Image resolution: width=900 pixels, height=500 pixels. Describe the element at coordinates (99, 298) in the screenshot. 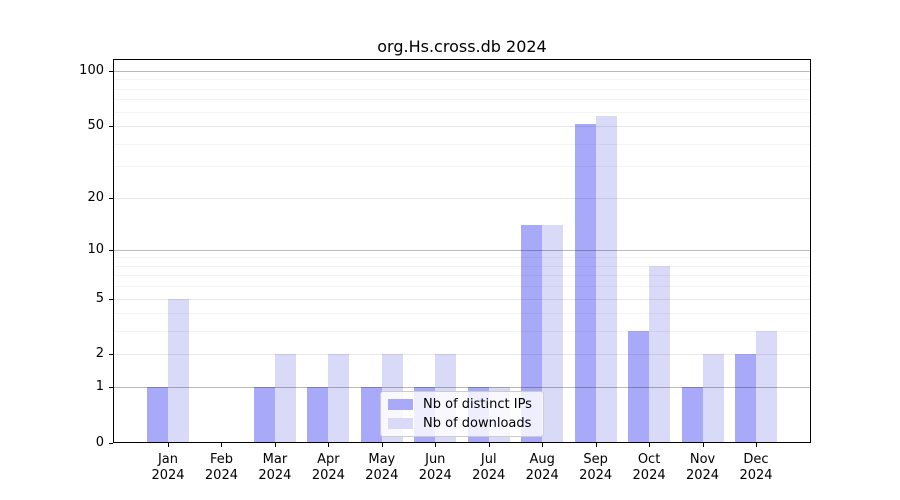

I see `y-tick-label: 5` at that location.